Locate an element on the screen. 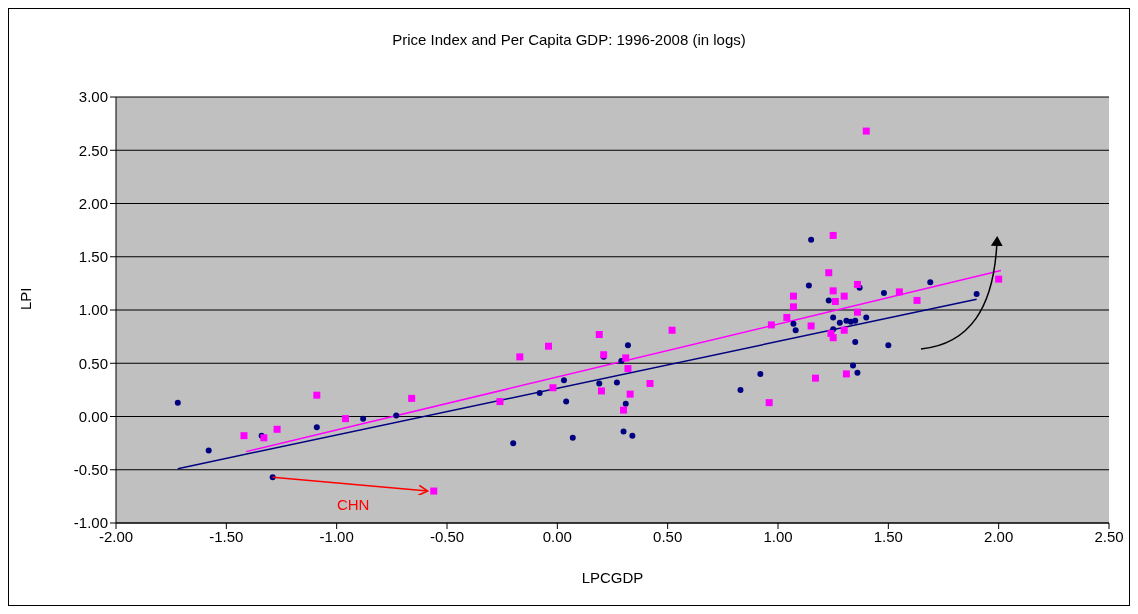 This screenshot has width=1138, height=614. x-tick-label: 1.50 is located at coordinates (888, 536).